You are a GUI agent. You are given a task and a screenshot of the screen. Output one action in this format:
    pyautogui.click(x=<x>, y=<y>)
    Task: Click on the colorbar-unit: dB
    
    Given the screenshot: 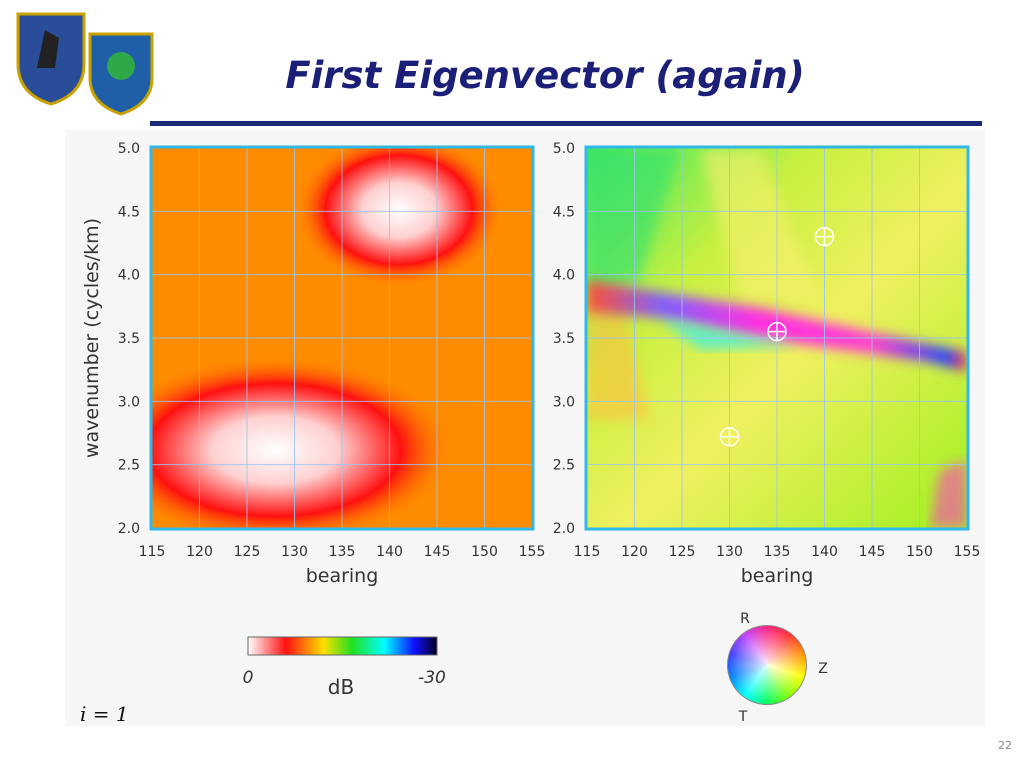 What is the action you would take?
    pyautogui.click(x=341, y=687)
    